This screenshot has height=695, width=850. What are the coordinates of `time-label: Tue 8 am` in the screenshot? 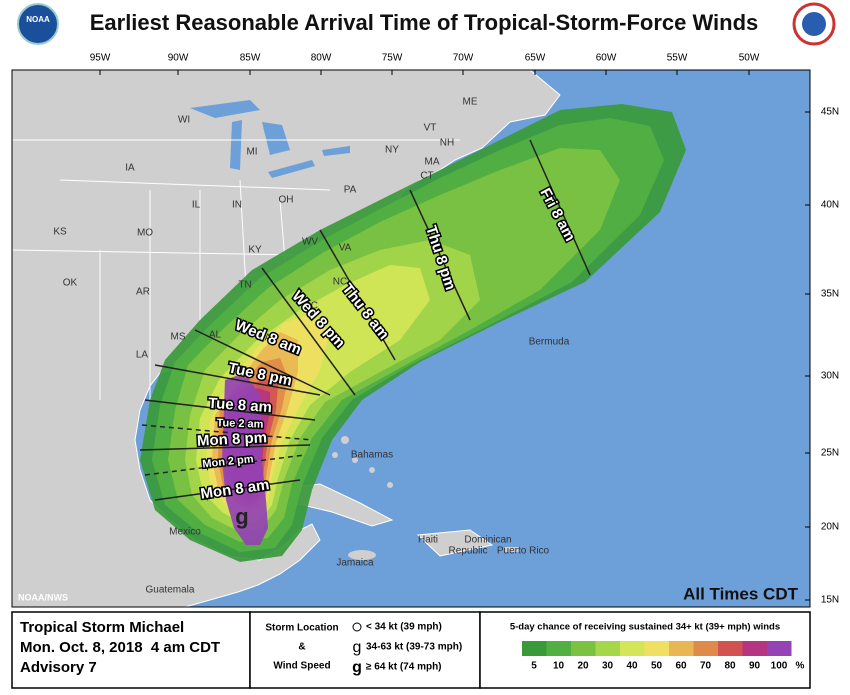 It's located at (240, 405).